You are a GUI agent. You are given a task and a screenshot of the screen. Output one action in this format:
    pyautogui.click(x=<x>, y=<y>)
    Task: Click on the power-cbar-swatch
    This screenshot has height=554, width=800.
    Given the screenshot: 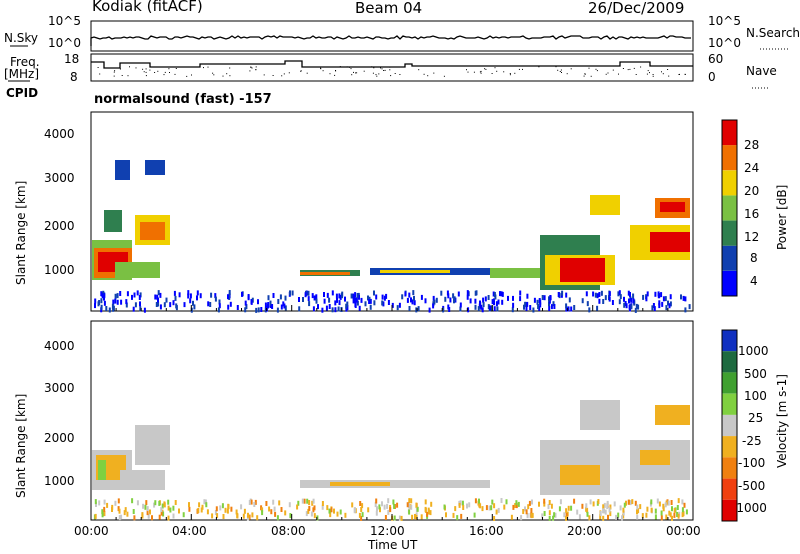 What is the action you would take?
    pyautogui.click(x=729, y=283)
    